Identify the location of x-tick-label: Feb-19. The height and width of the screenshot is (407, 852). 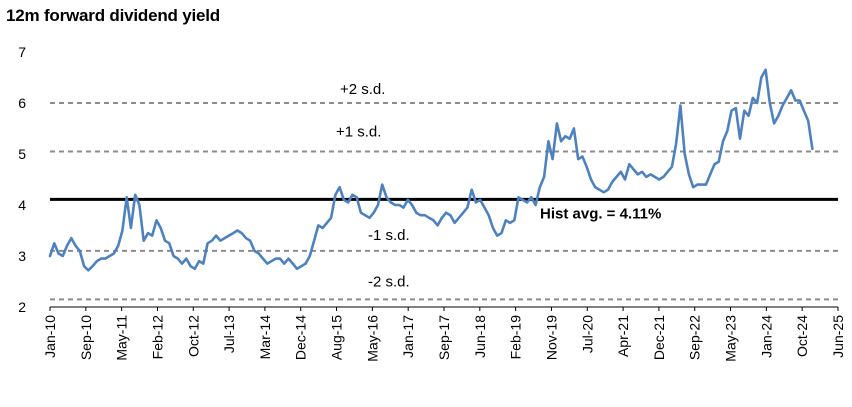
(516, 337).